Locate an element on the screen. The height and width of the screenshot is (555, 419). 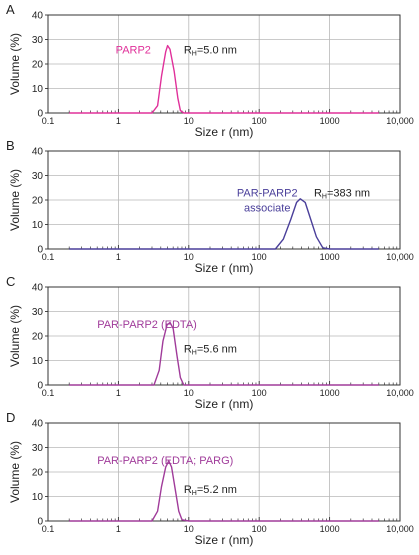
series-annotation: associate is located at coordinates (267, 208).